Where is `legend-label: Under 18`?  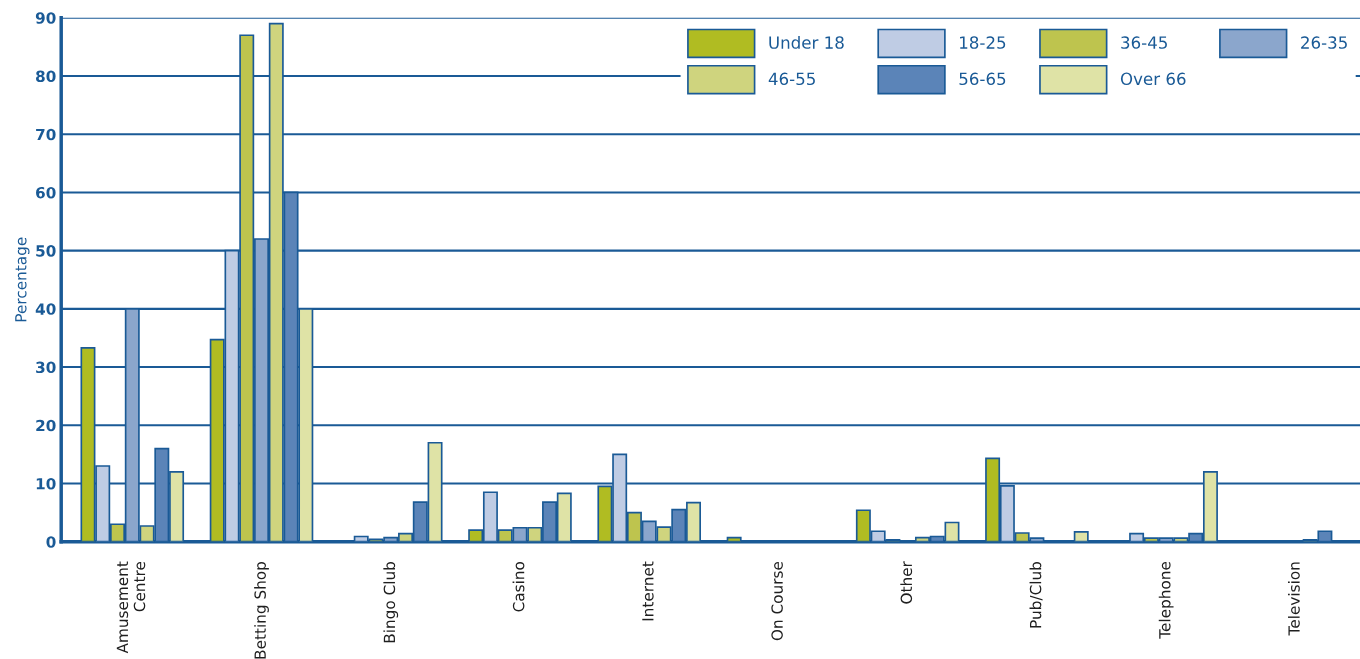
legend-label: Under 18 is located at coordinates (806, 42).